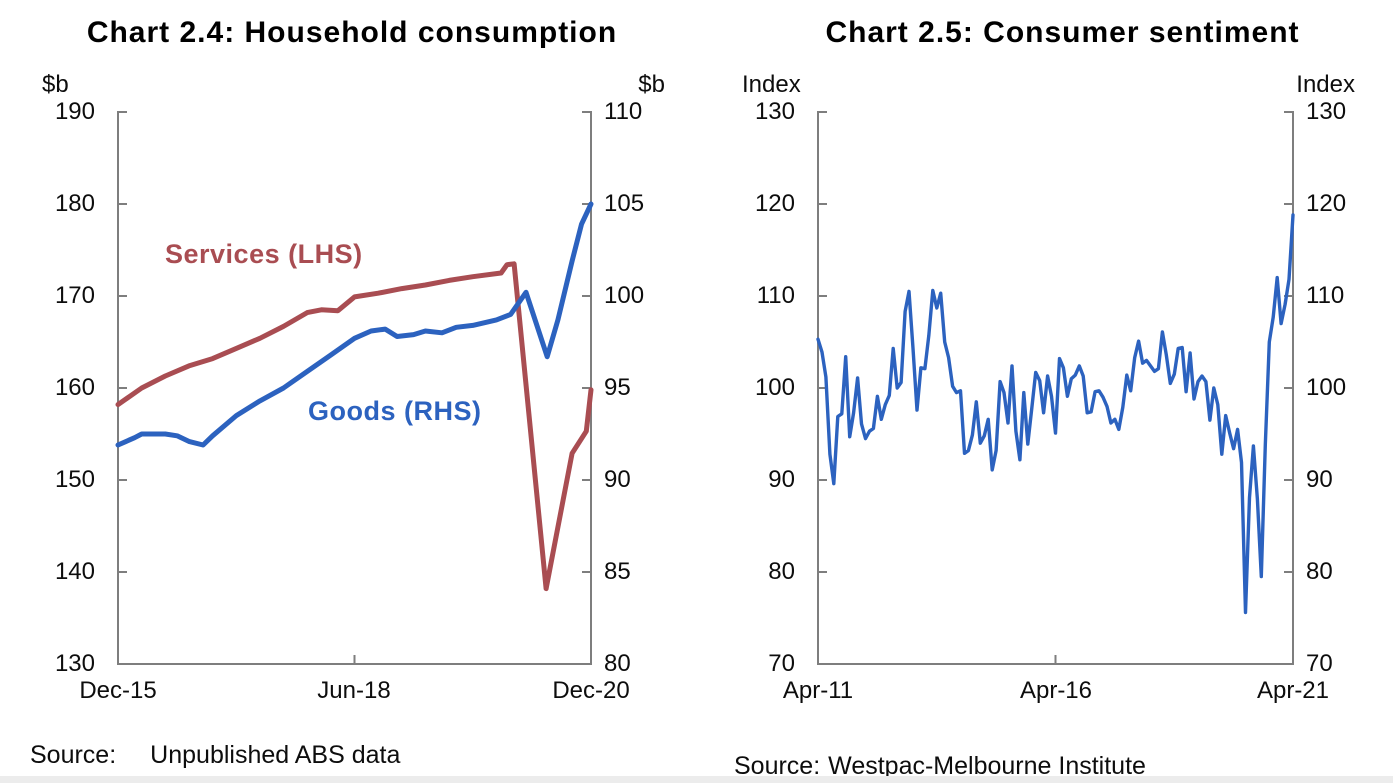 The width and height of the screenshot is (1393, 783). What do you see at coordinates (624, 203) in the screenshot?
I see `y-axis-tick-label: 105` at bounding box center [624, 203].